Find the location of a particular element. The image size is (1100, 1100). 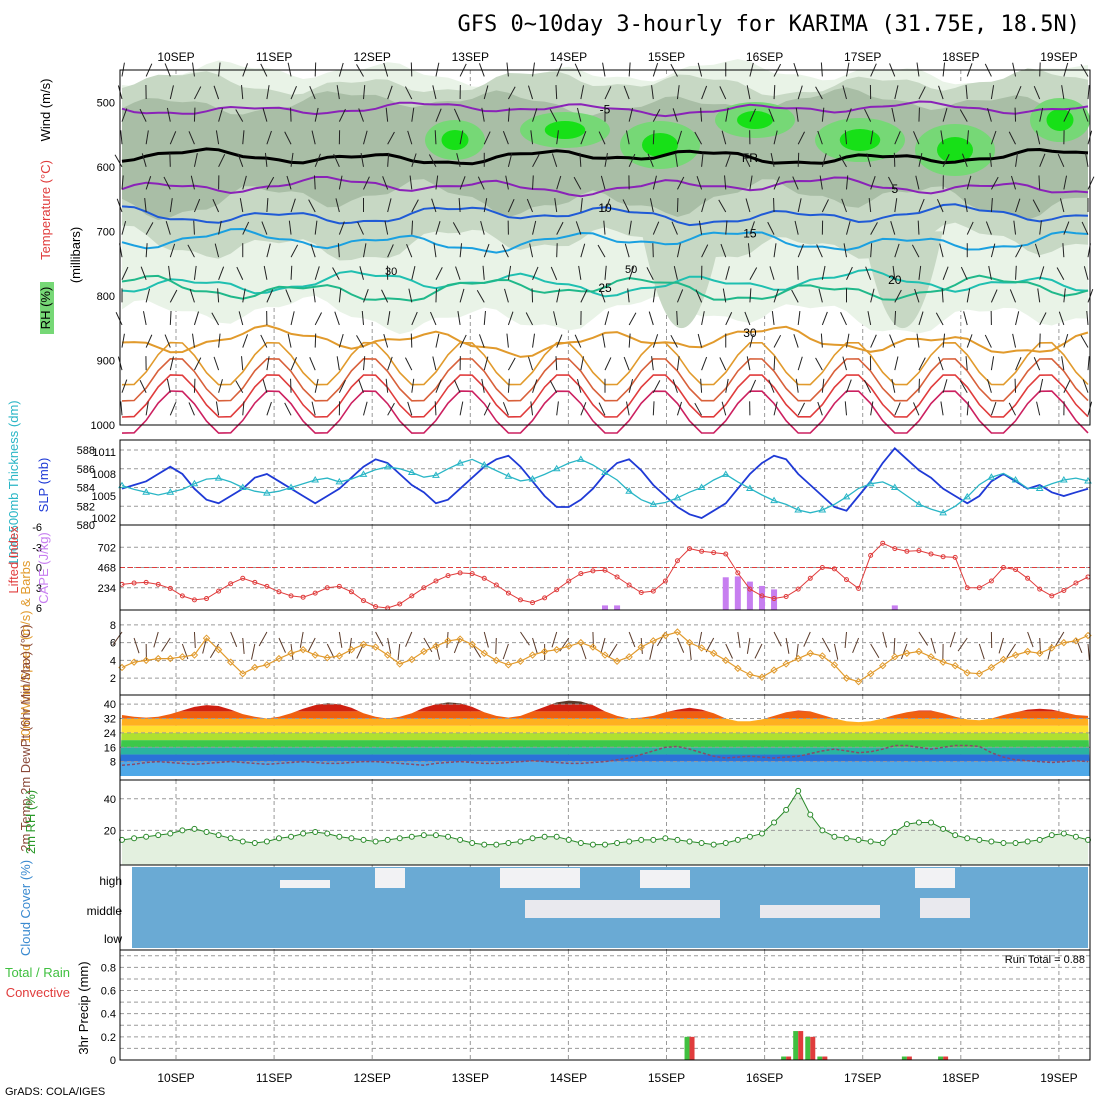

temperature-band is located at coordinates (605, 758).